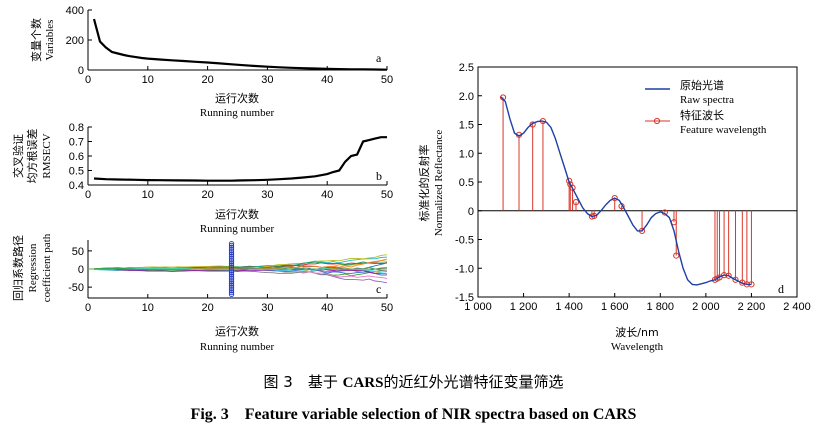 This screenshot has height=432, width=827. Describe the element at coordinates (706, 107) in the screenshot. I see `panel-d-legend: 原始光谱 Raw spectra 特征波长 Feature wavelength` at that location.